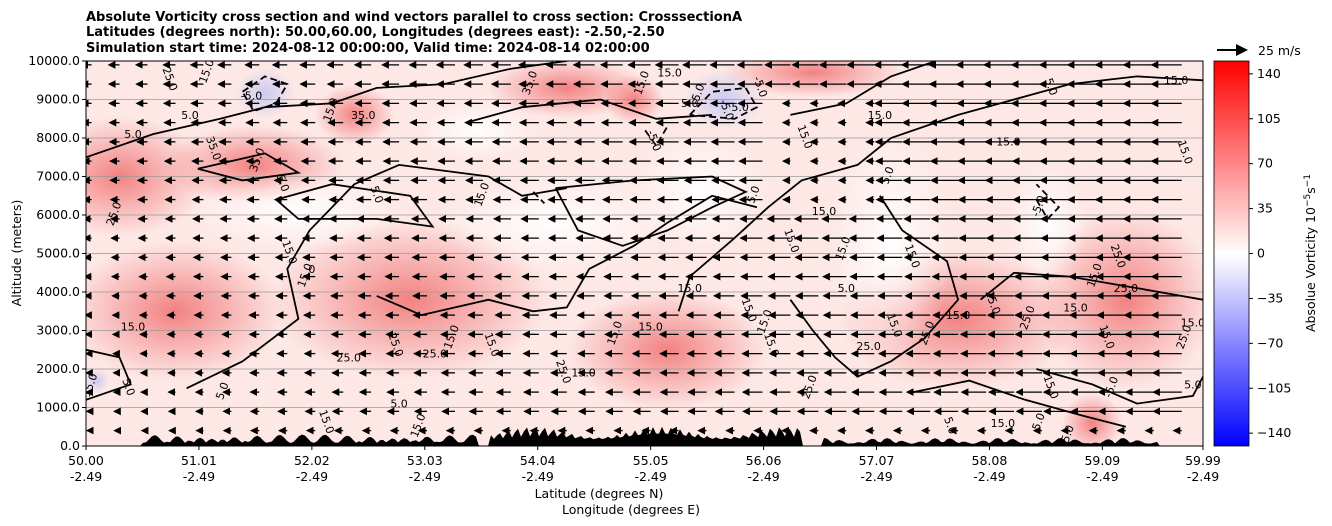  What do you see at coordinates (1270, 253) in the screenshot?
I see `colorbar-ticks: 140 105 70 35 0 −35 −70 −105 −140` at bounding box center [1270, 253].